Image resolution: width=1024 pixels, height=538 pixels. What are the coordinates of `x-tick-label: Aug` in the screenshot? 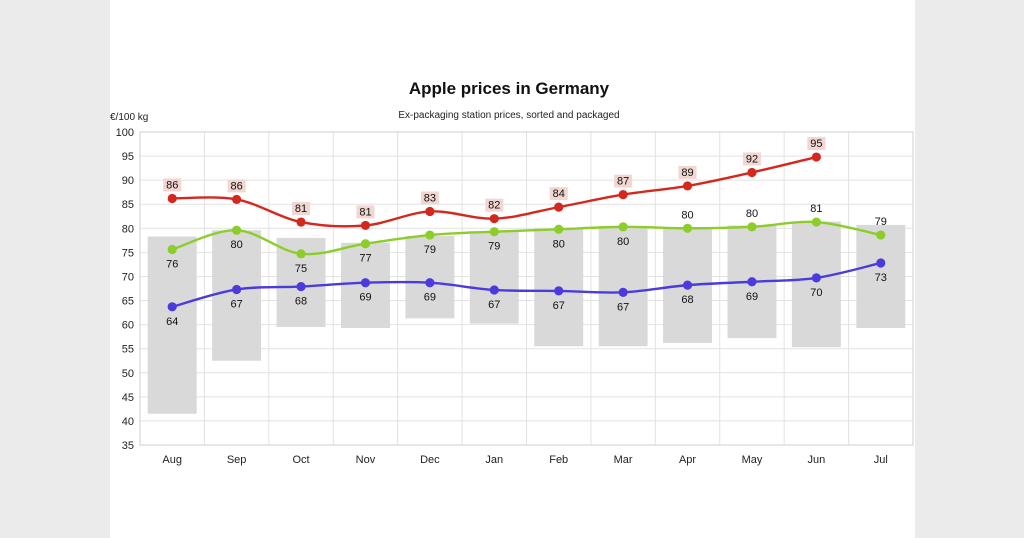 It's located at (172, 460).